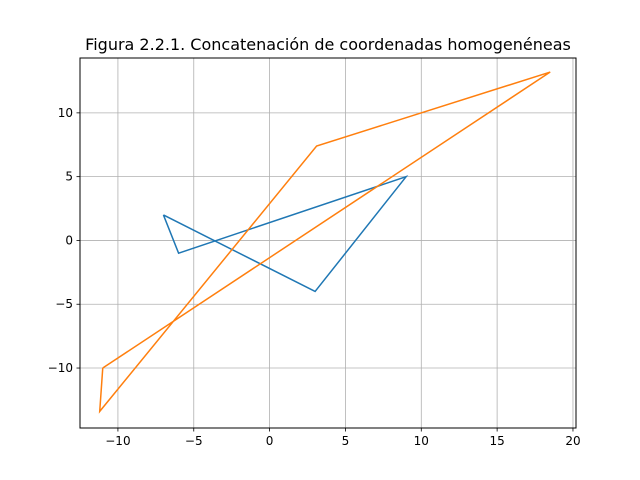 This screenshot has width=640, height=480. I want to click on y-tick-label: −5, so click(64, 304).